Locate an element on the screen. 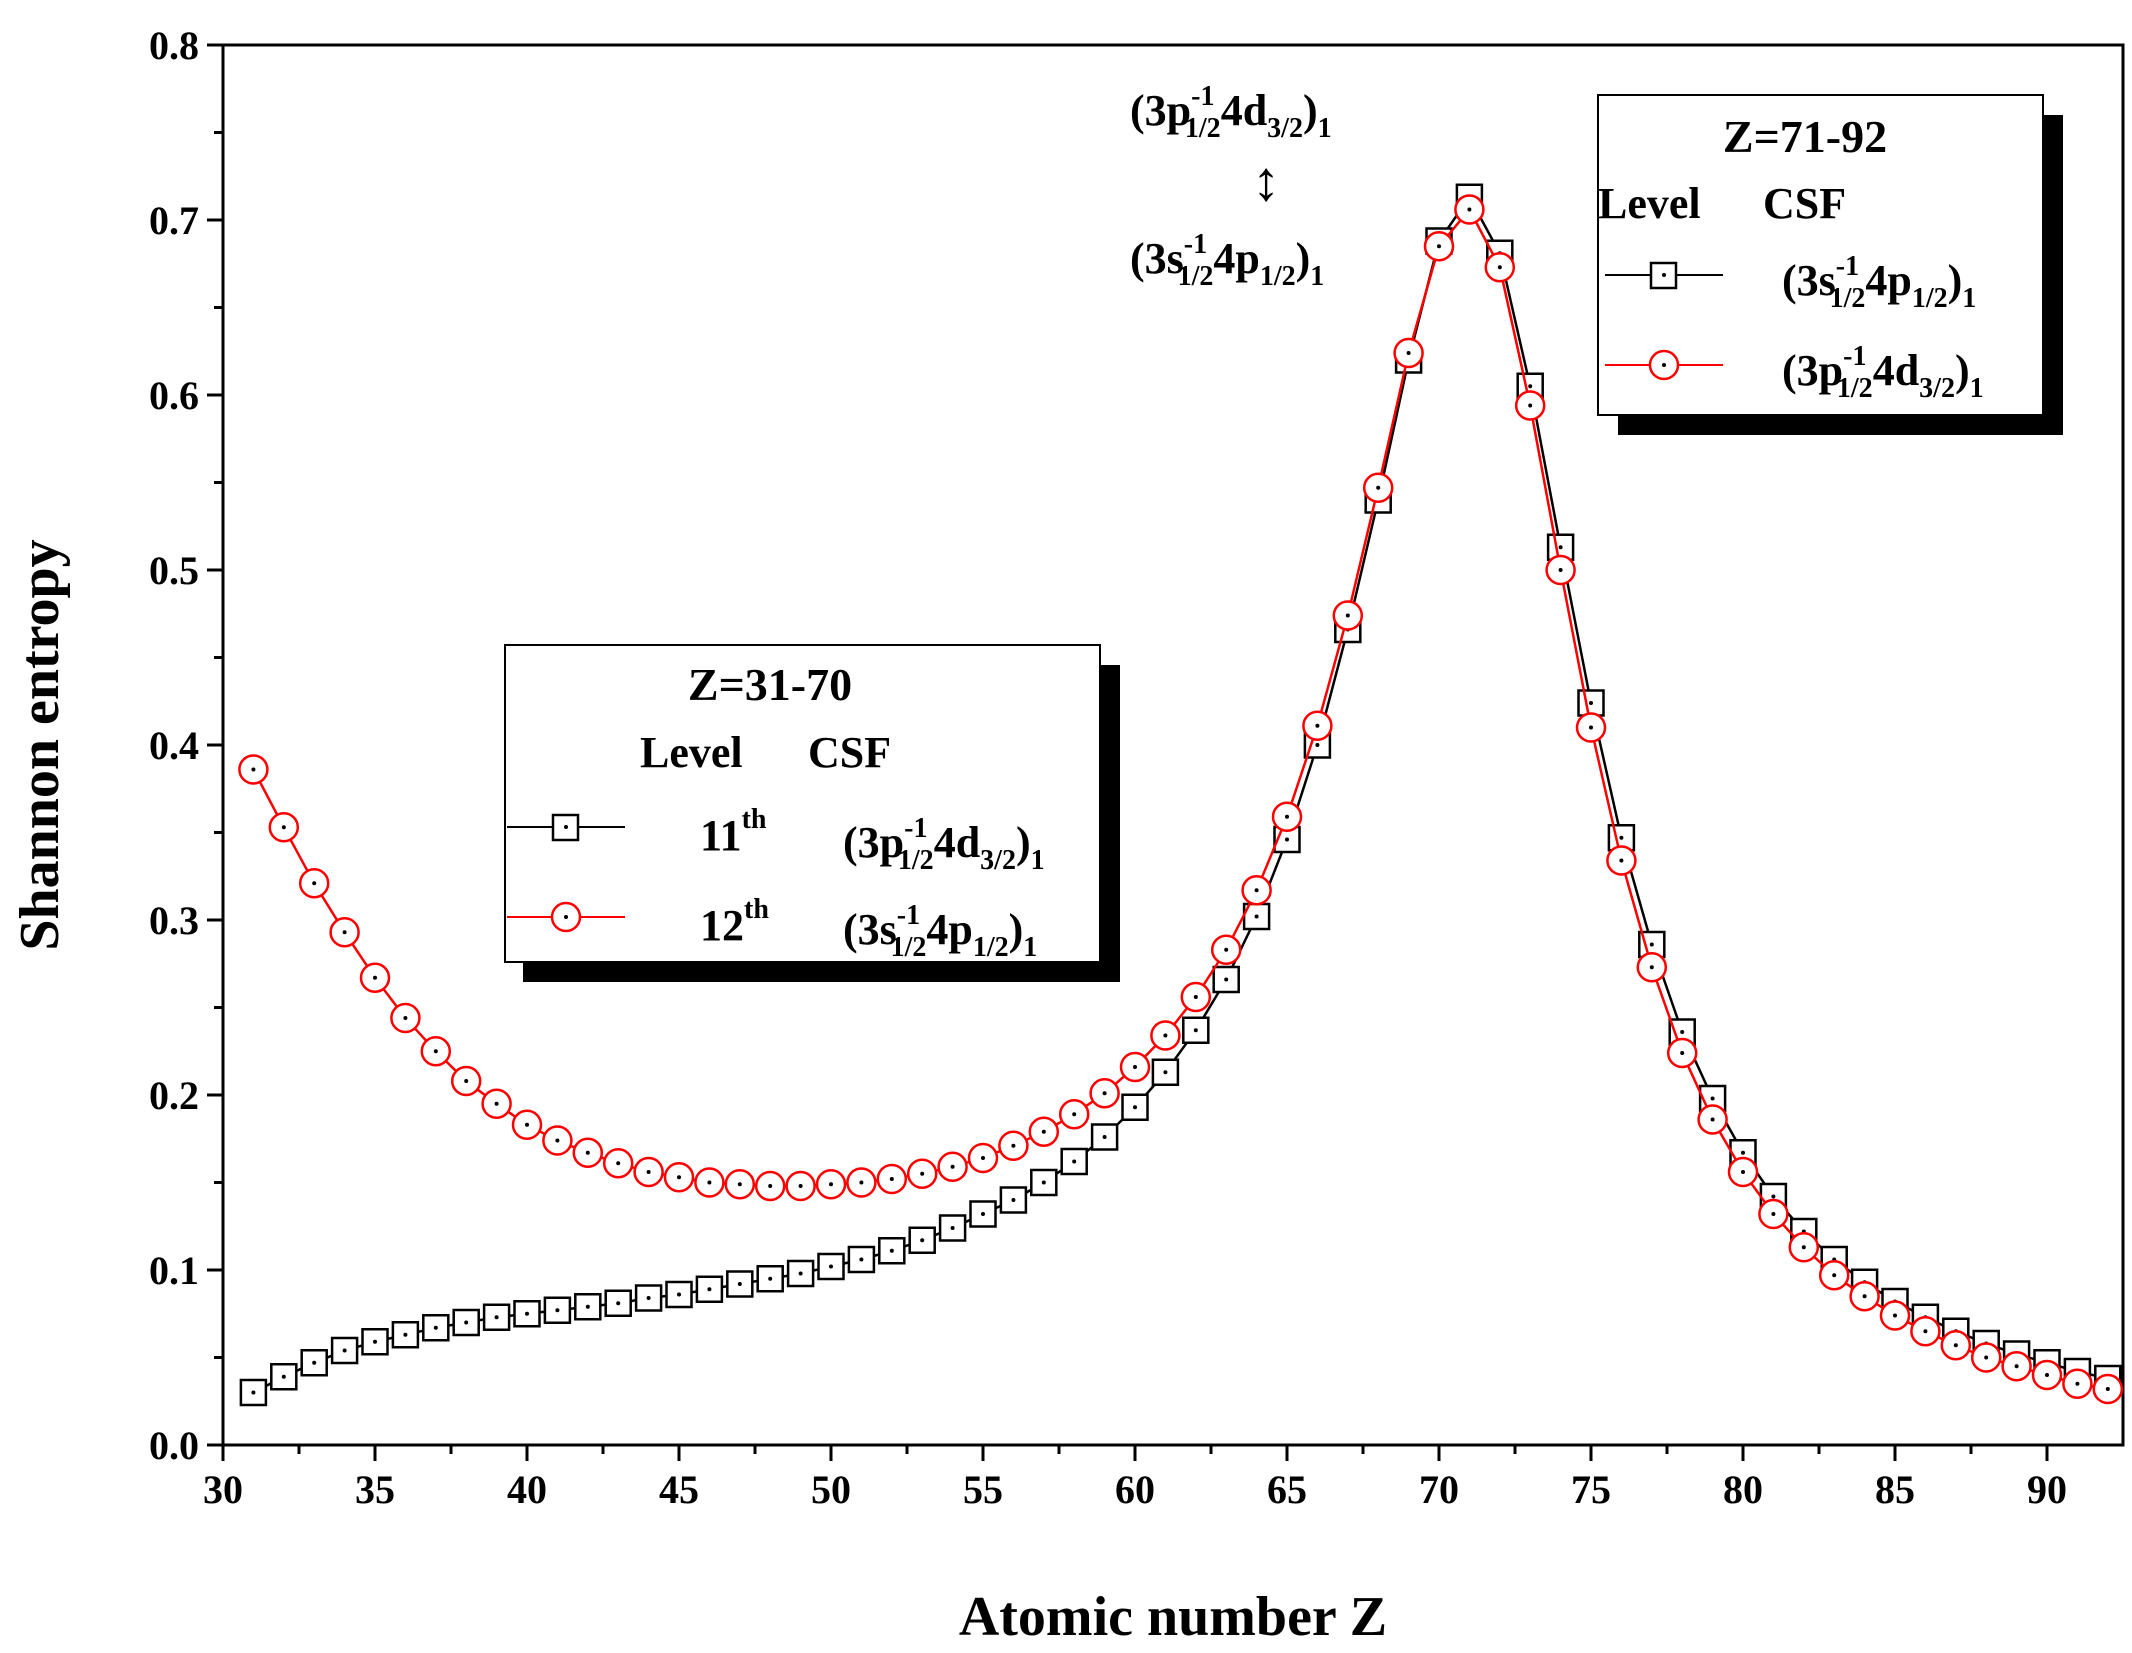  legend-csf-3s4p: (3s-1 1/24p1/2)1 is located at coordinates (1879, 282).